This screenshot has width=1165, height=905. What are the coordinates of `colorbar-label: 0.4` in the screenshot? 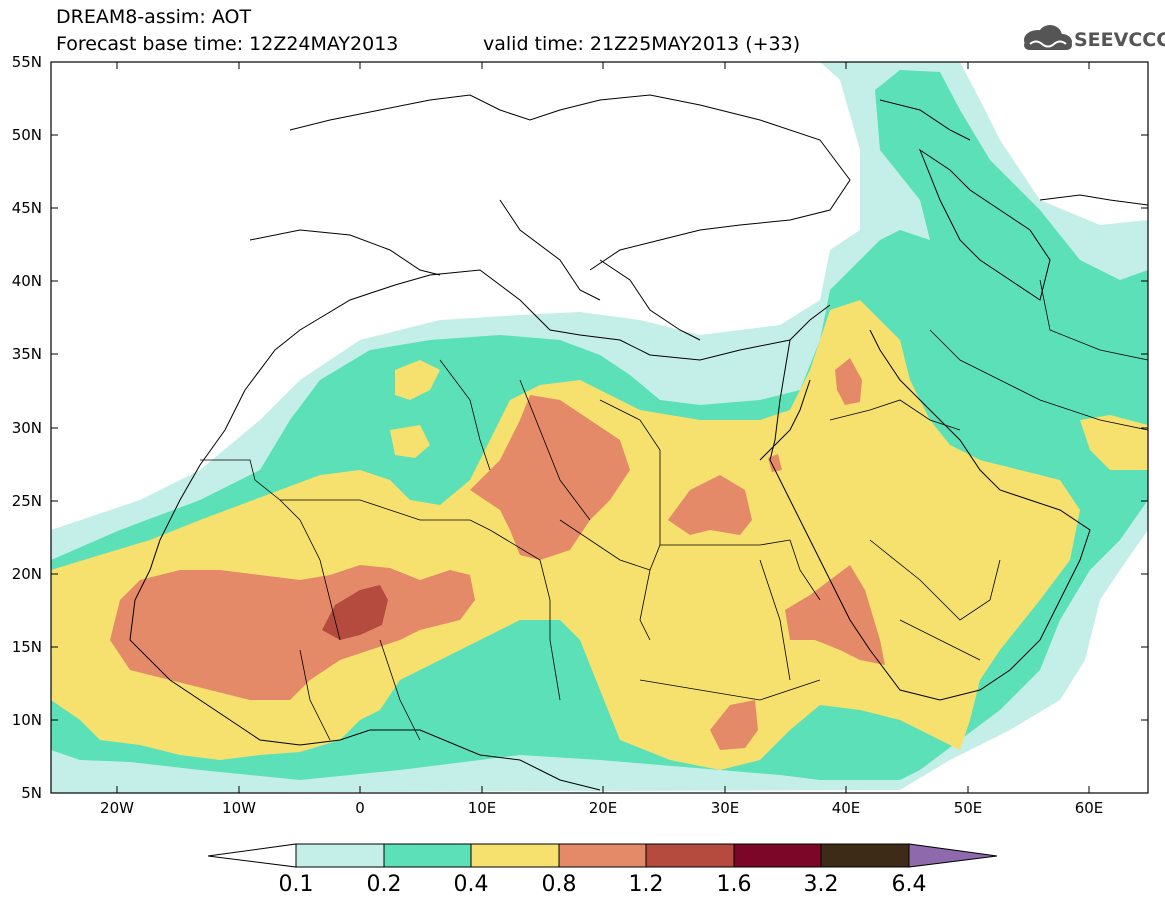 It's located at (471, 884).